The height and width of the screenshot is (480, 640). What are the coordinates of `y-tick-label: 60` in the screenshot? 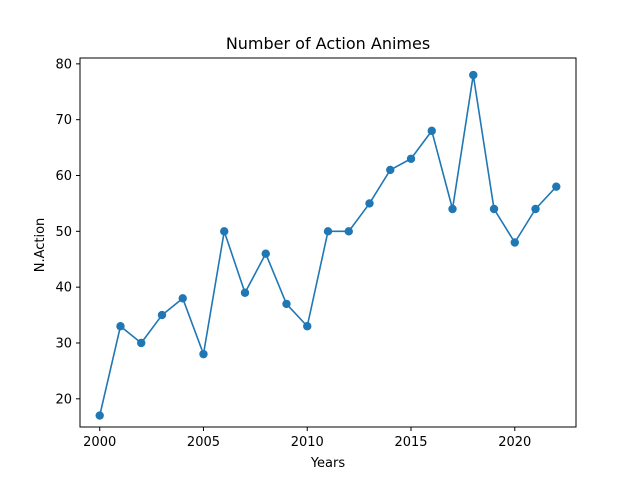 It's located at (63, 176).